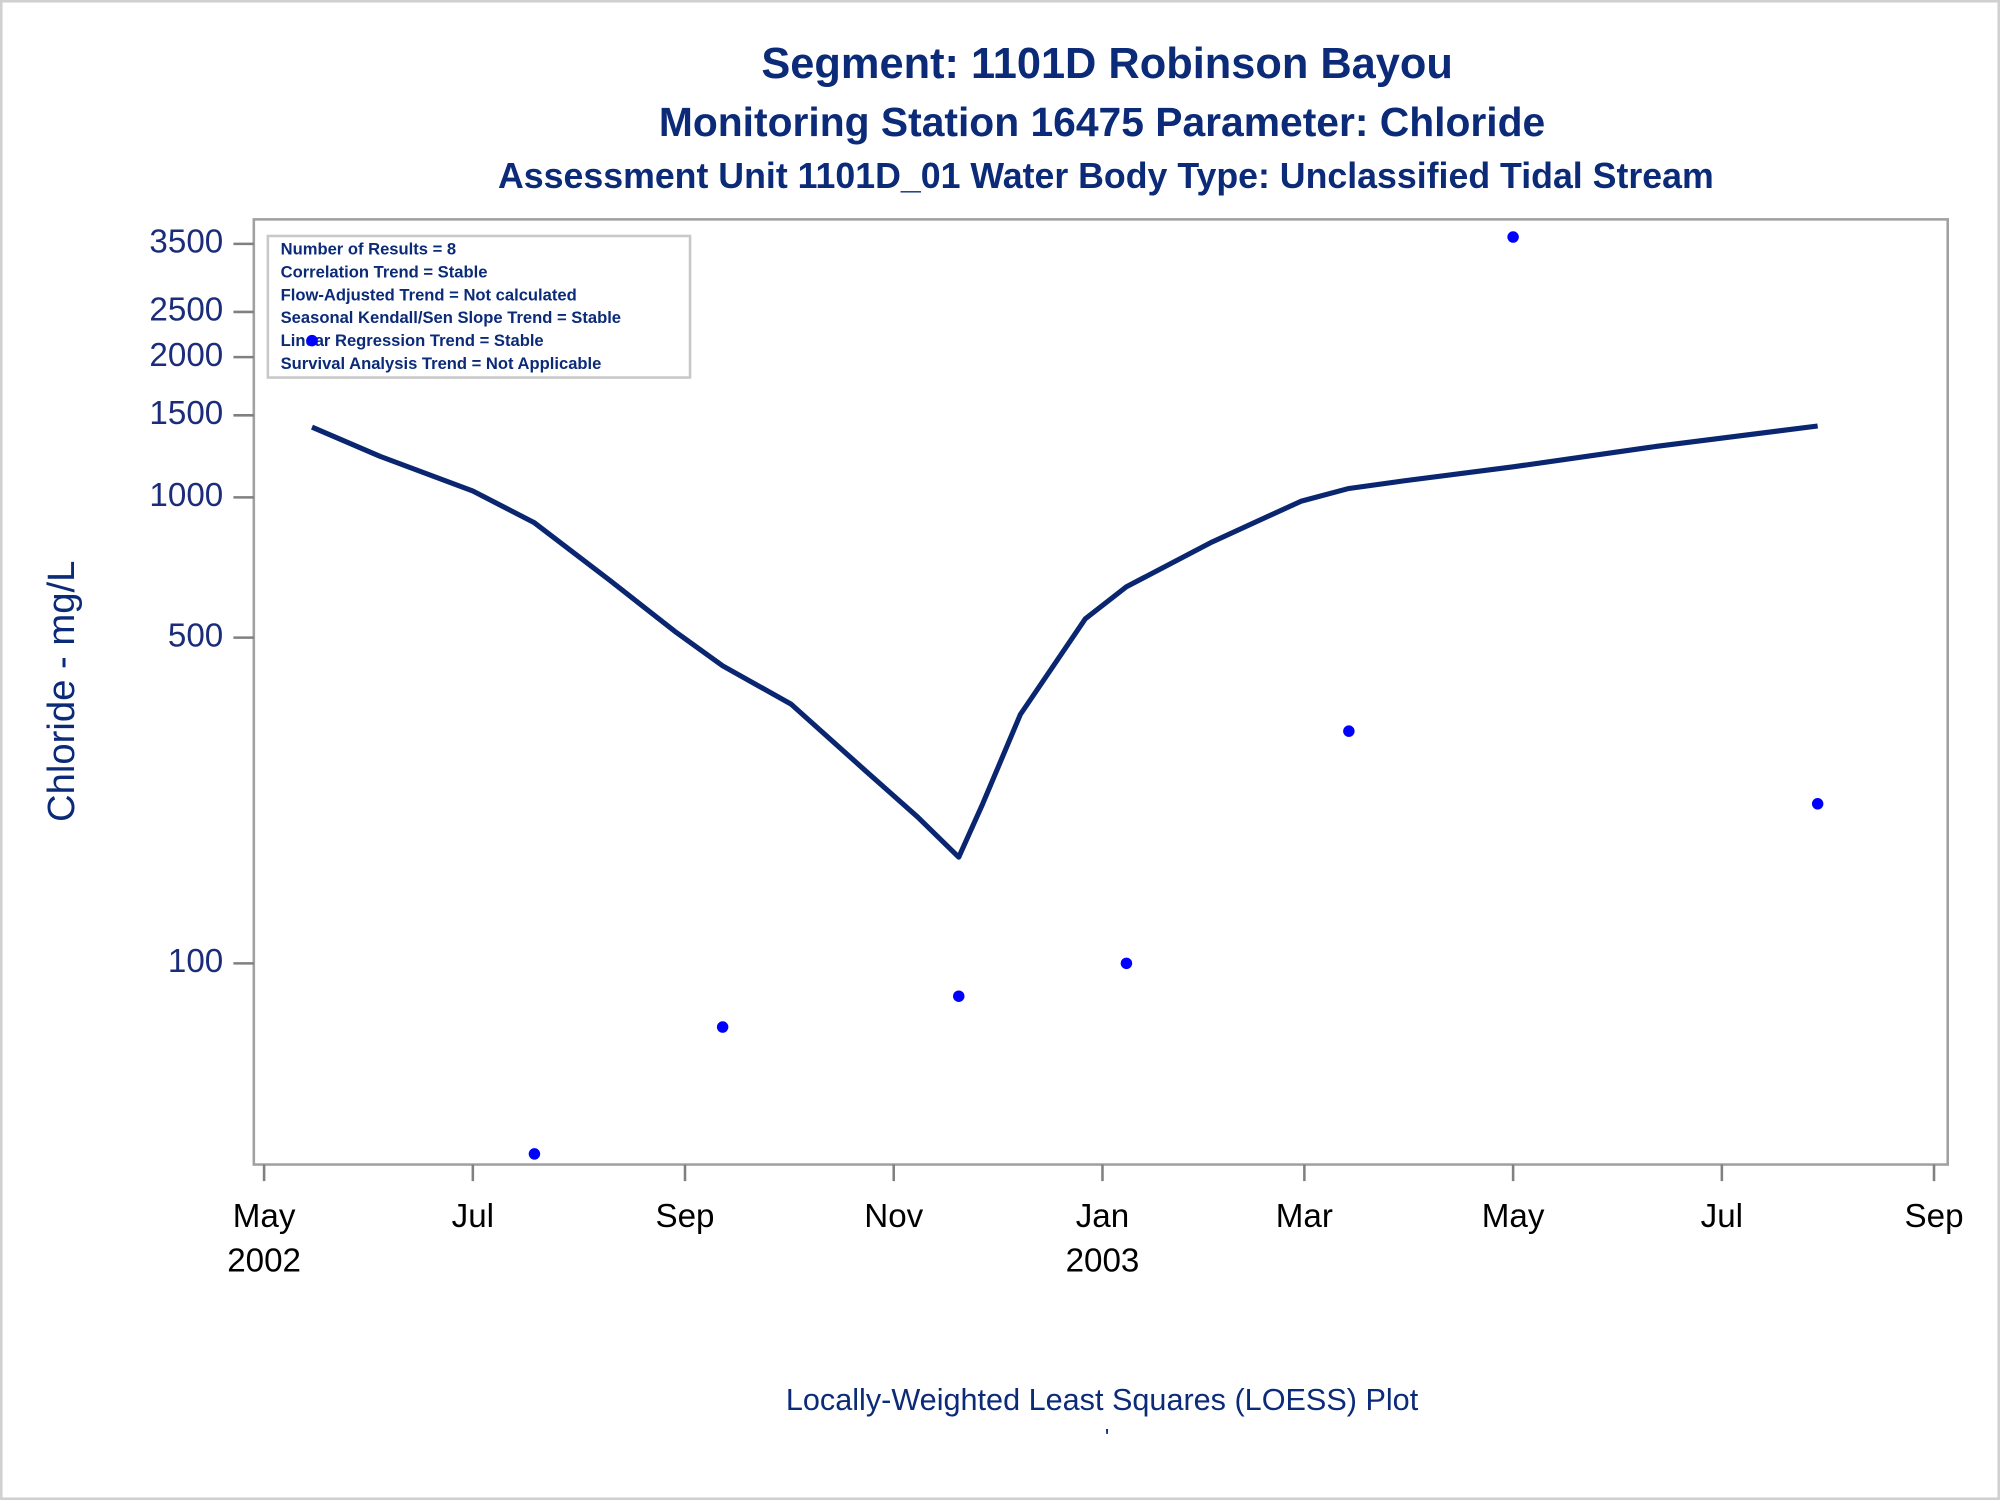 The width and height of the screenshot is (2000, 1500). I want to click on y-tick-label: 1500, so click(186, 413).